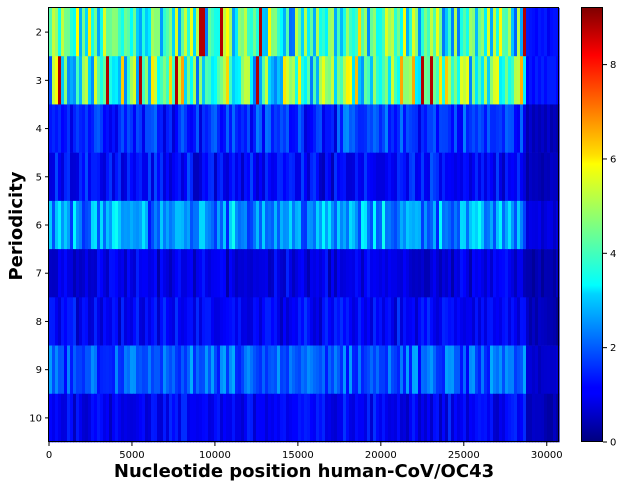  I want to click on y-tick-label: 6, so click(39, 226).